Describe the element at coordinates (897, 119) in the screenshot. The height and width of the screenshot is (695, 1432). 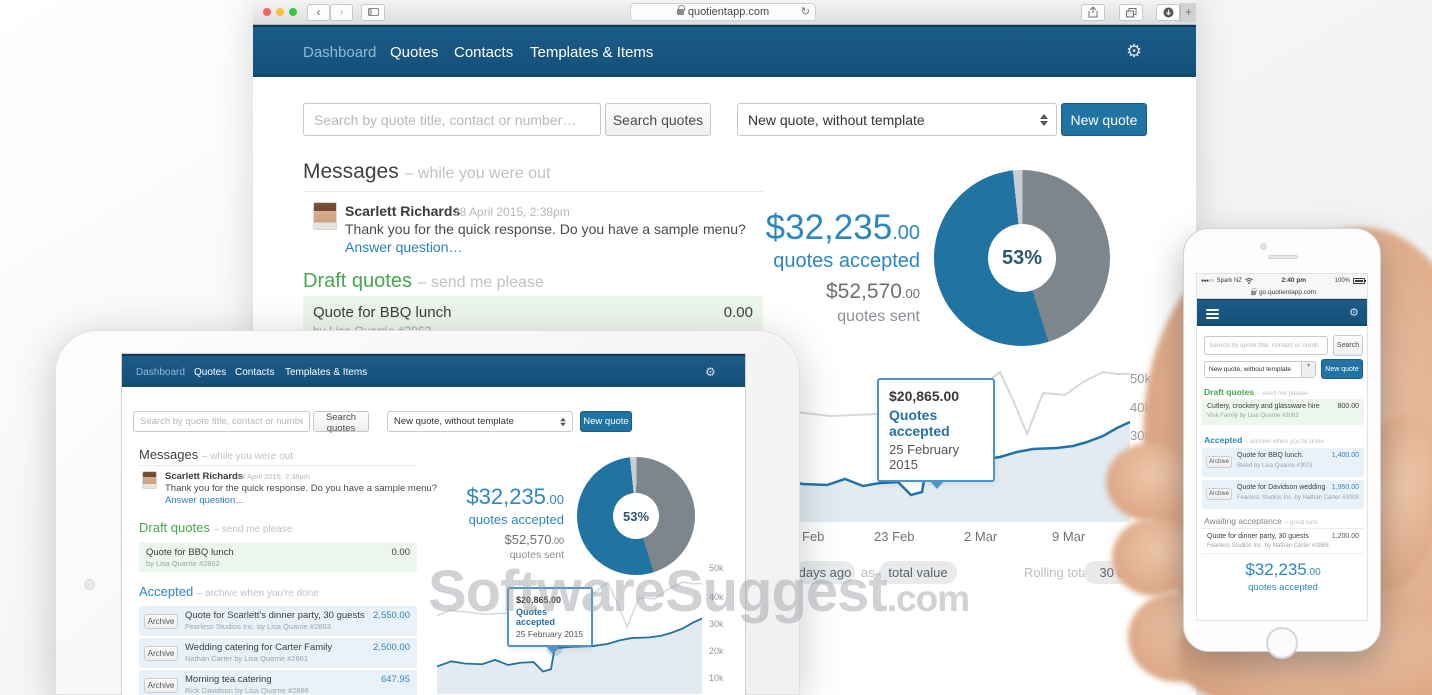
I see `new-quote-template-select: New quote, without template` at that location.